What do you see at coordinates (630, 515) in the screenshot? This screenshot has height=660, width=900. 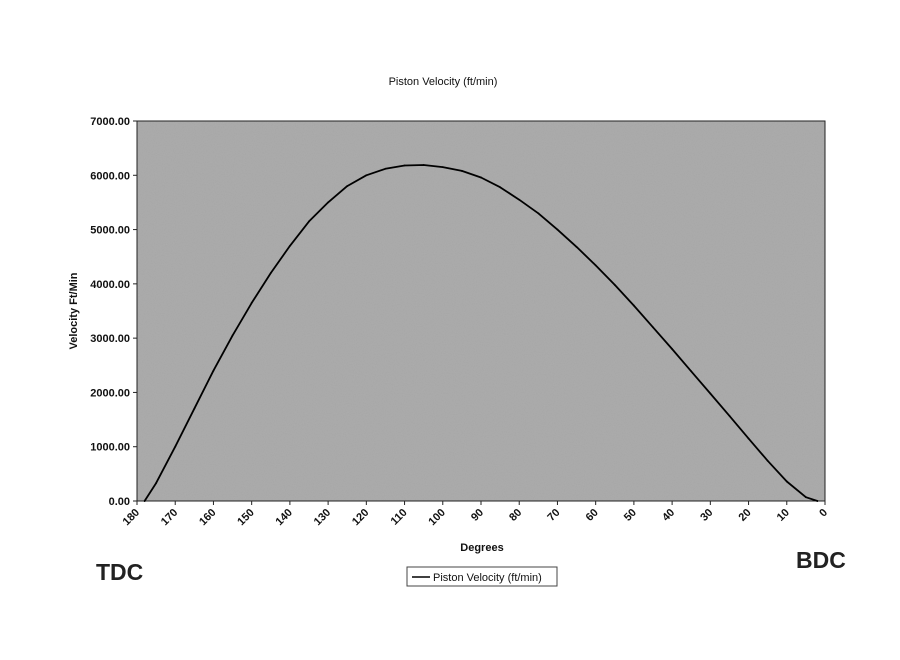 I see `x-tick-label: 50` at bounding box center [630, 515].